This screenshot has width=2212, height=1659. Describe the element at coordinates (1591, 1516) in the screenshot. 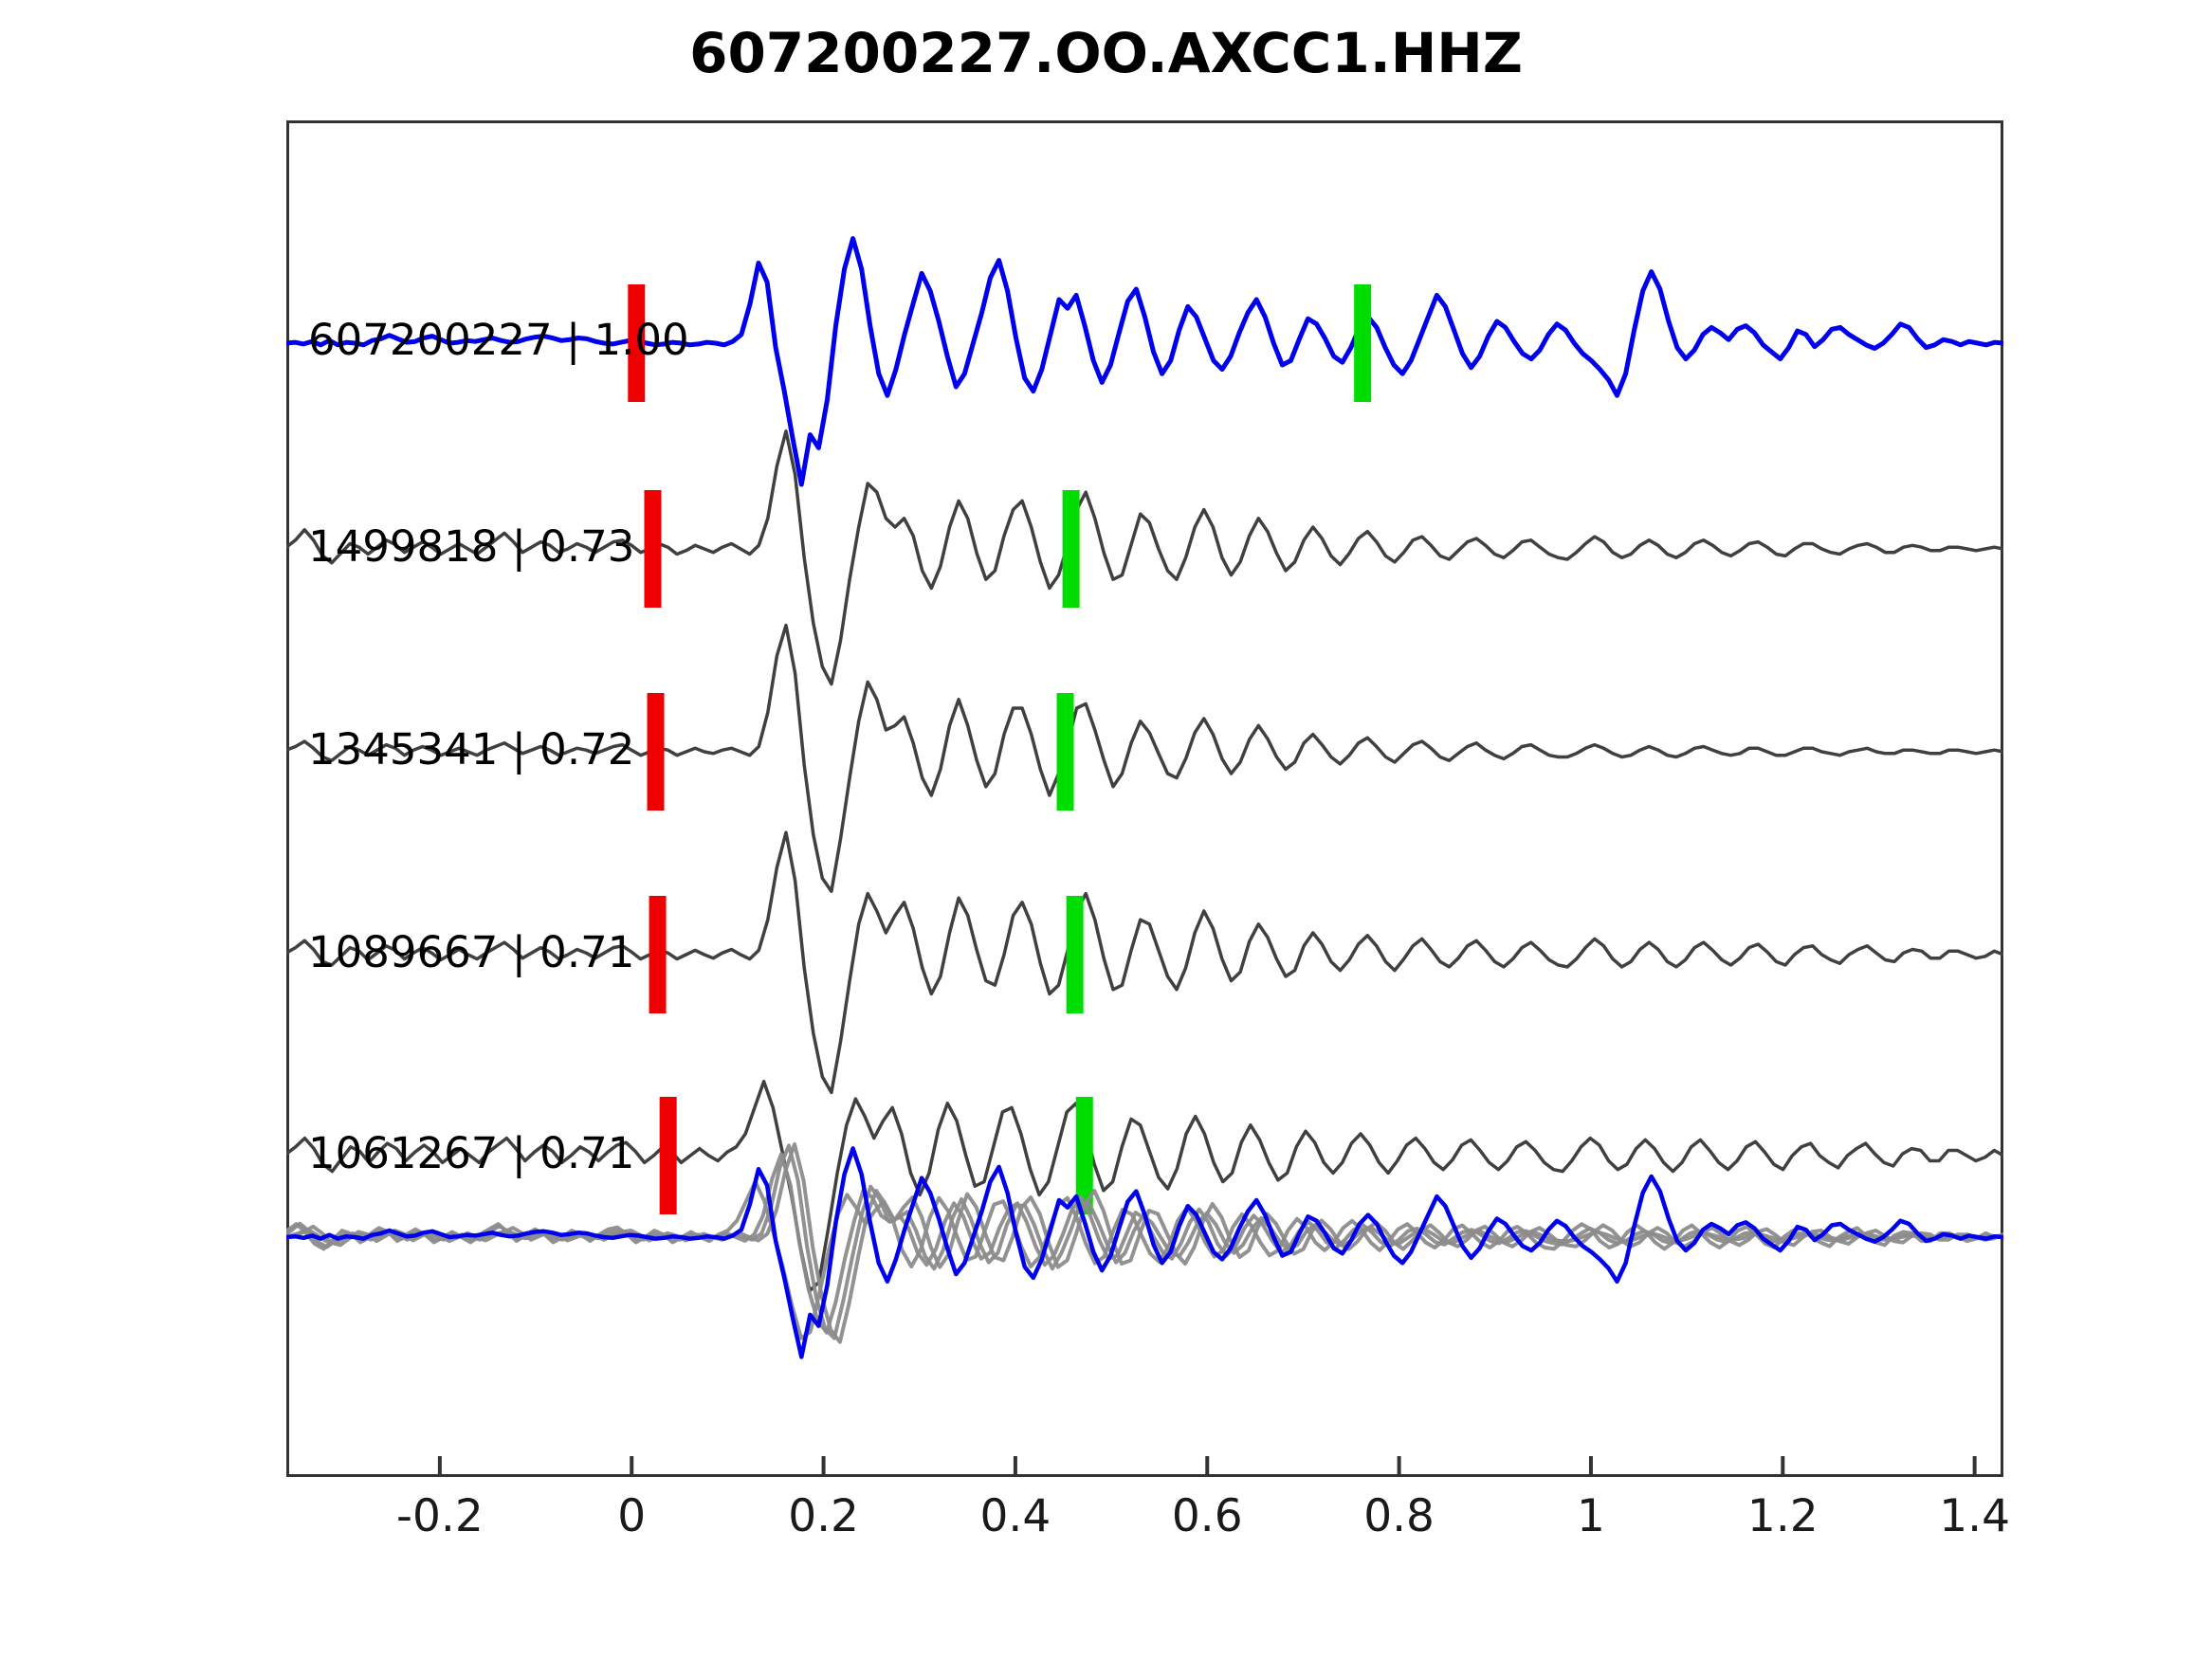

I see `x-tick-label-6: 1` at that location.